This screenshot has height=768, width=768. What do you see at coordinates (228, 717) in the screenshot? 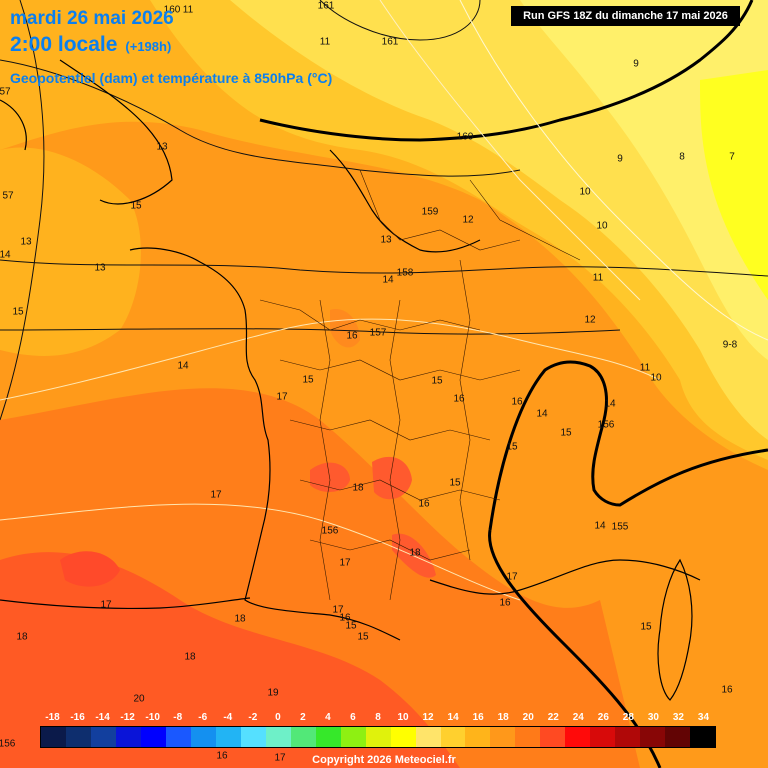
I see `legend-tick-label: -4` at bounding box center [228, 717].